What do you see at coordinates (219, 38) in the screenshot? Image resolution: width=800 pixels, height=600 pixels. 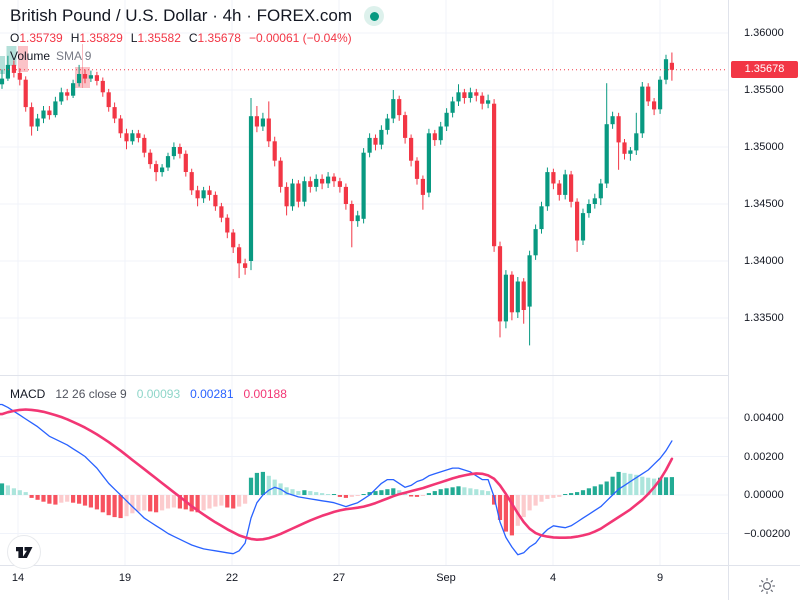 I see `close-value: 1.35678` at bounding box center [219, 38].